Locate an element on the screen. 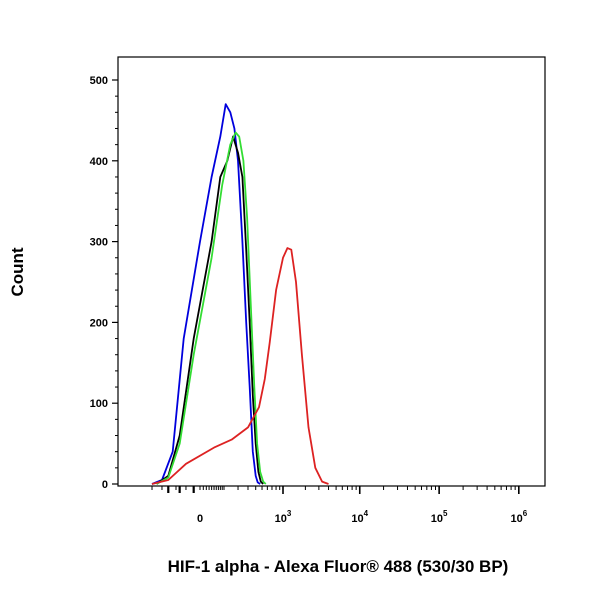  x-tick-label: 10⁴ is located at coordinates (359, 517).